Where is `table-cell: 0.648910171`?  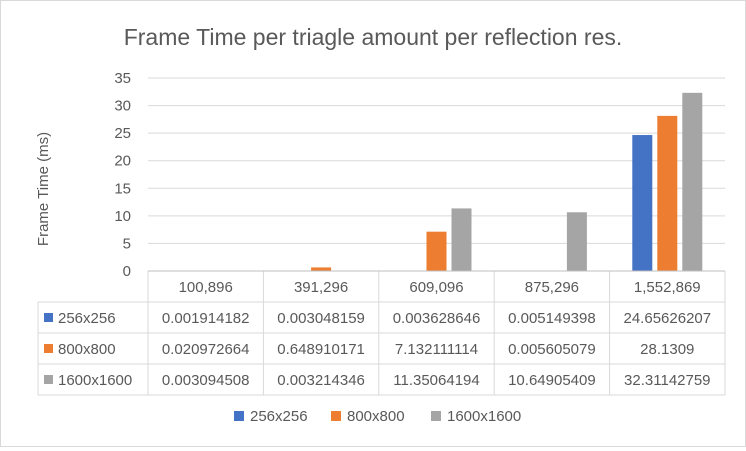
table-cell: 0.648910171 is located at coordinates (321, 349).